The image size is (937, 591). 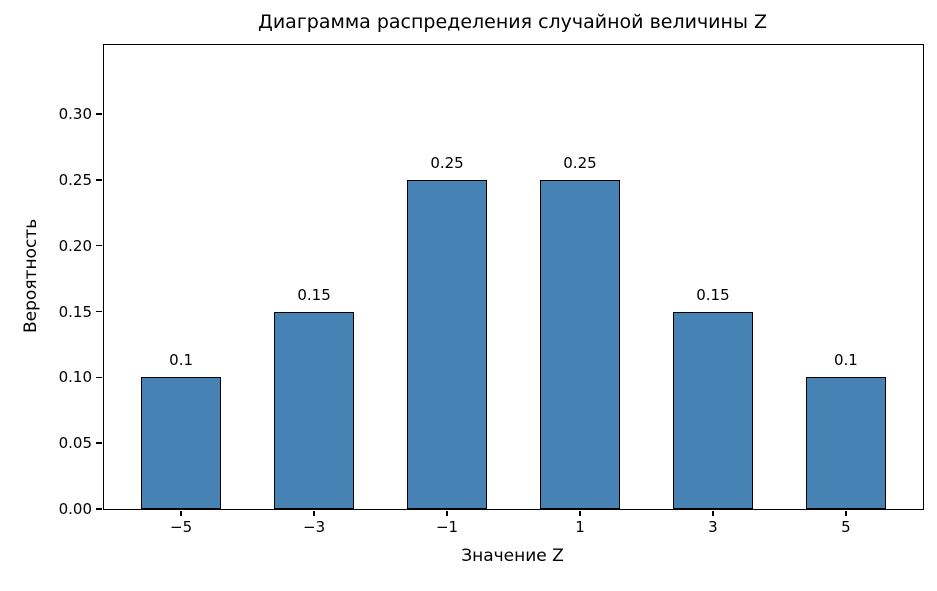 I want to click on x-tick-label: −1, so click(x=447, y=527).